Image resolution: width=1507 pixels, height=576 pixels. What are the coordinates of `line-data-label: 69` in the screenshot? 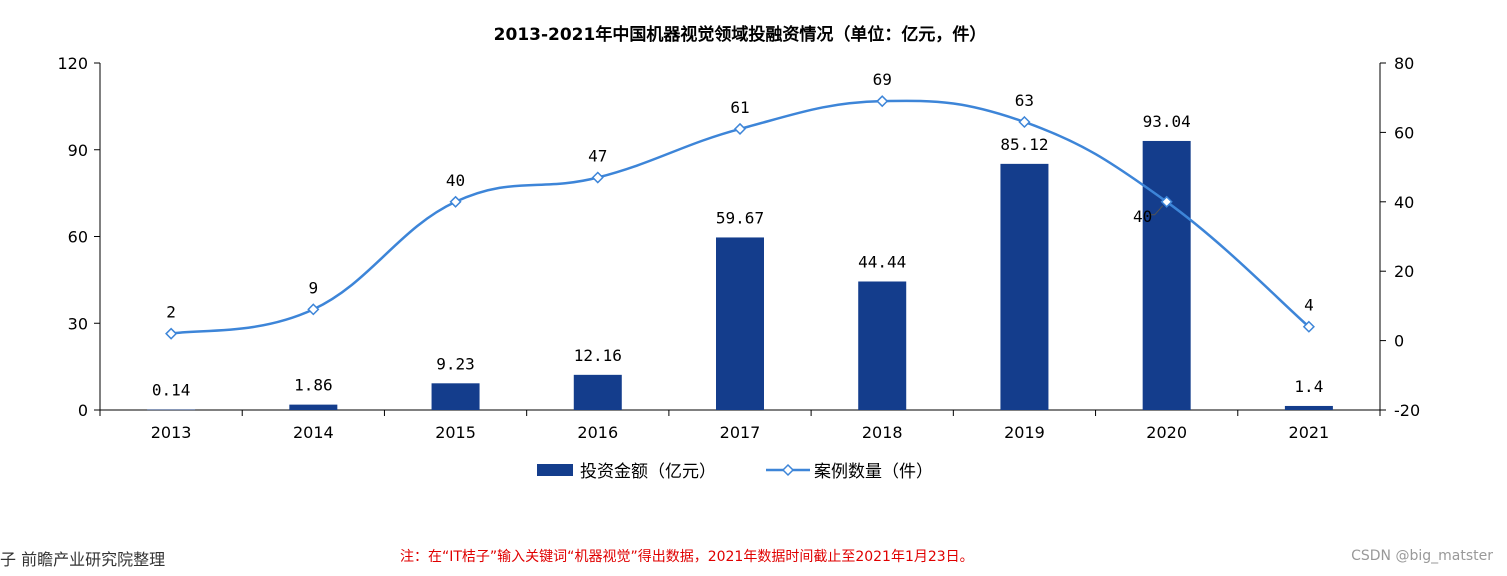 It's located at (882, 79).